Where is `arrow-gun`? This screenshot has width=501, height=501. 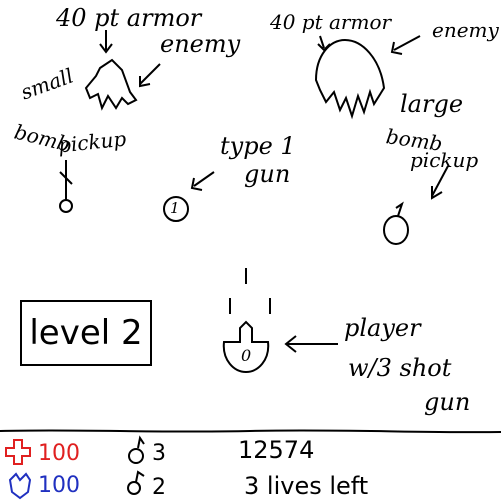
arrow-gun is located at coordinates (202, 181).